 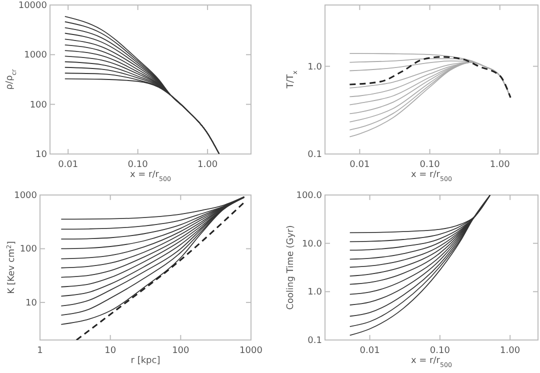 I want to click on x-tick-label: 10, so click(x=110, y=351).